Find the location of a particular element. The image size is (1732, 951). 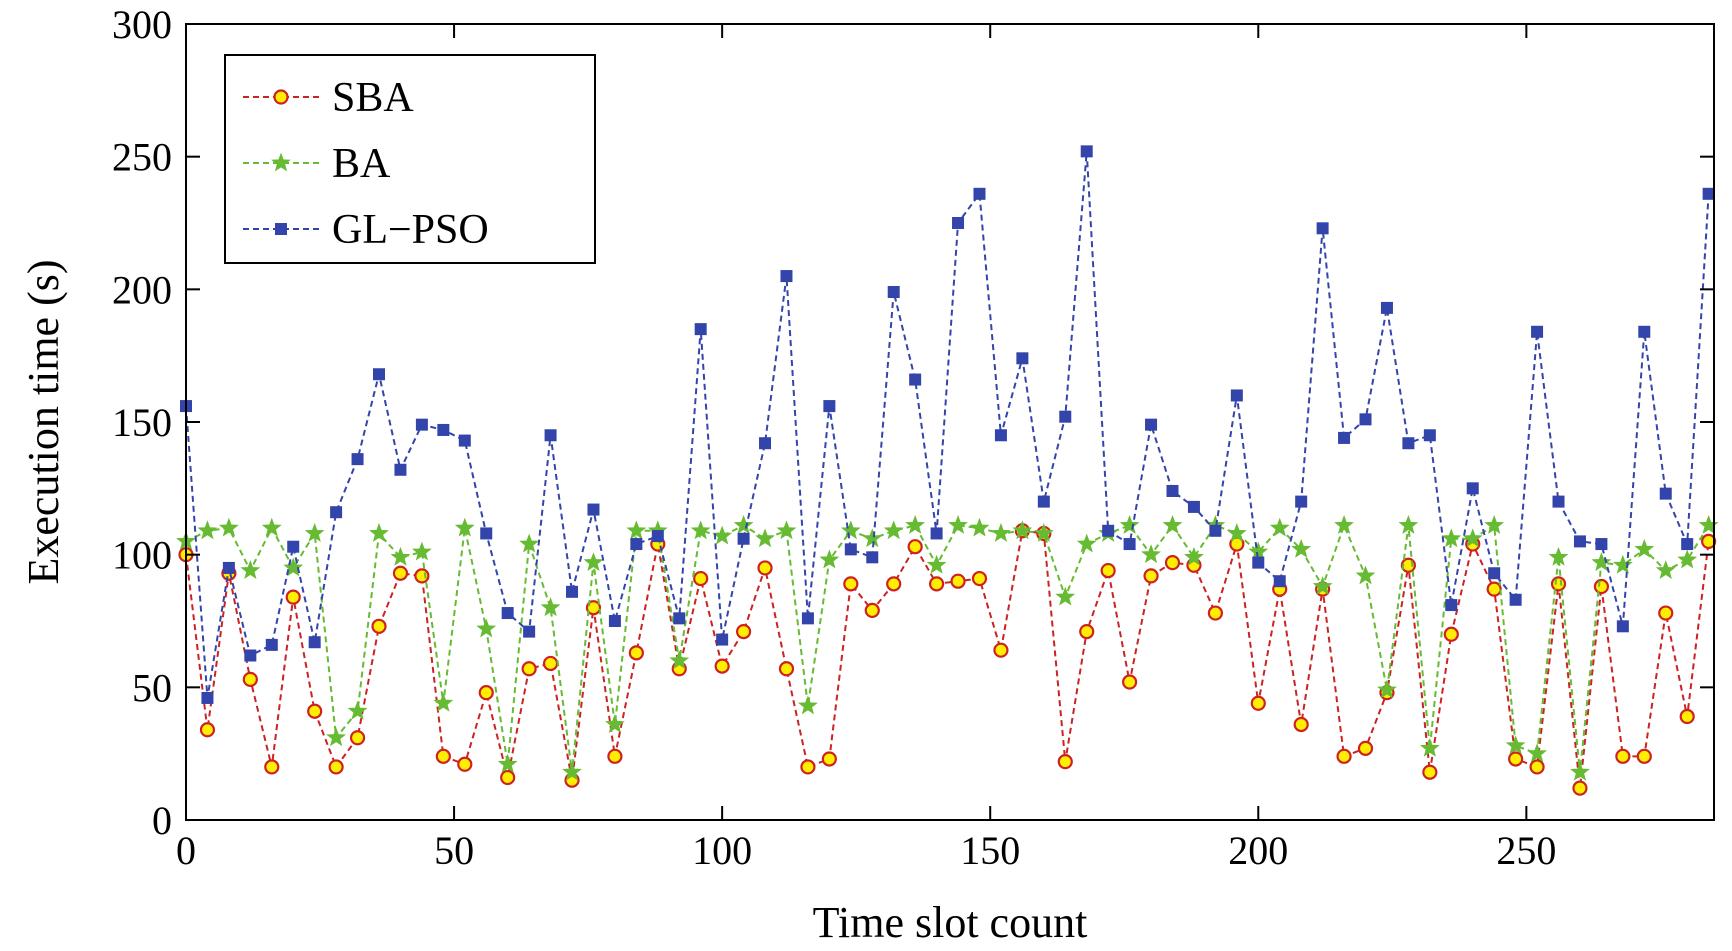

legend-label: GL−PSO is located at coordinates (410, 230).